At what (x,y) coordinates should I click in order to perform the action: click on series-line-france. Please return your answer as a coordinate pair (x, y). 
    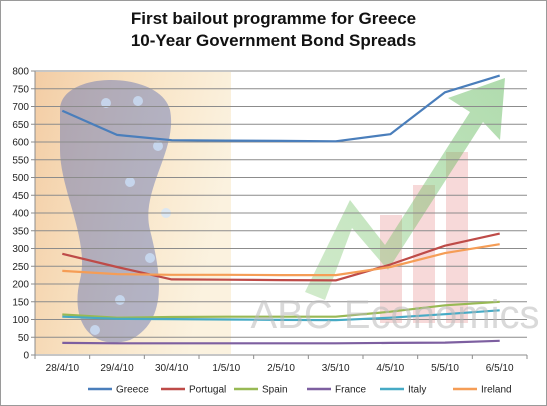
    Looking at the image, I should click on (281, 342).